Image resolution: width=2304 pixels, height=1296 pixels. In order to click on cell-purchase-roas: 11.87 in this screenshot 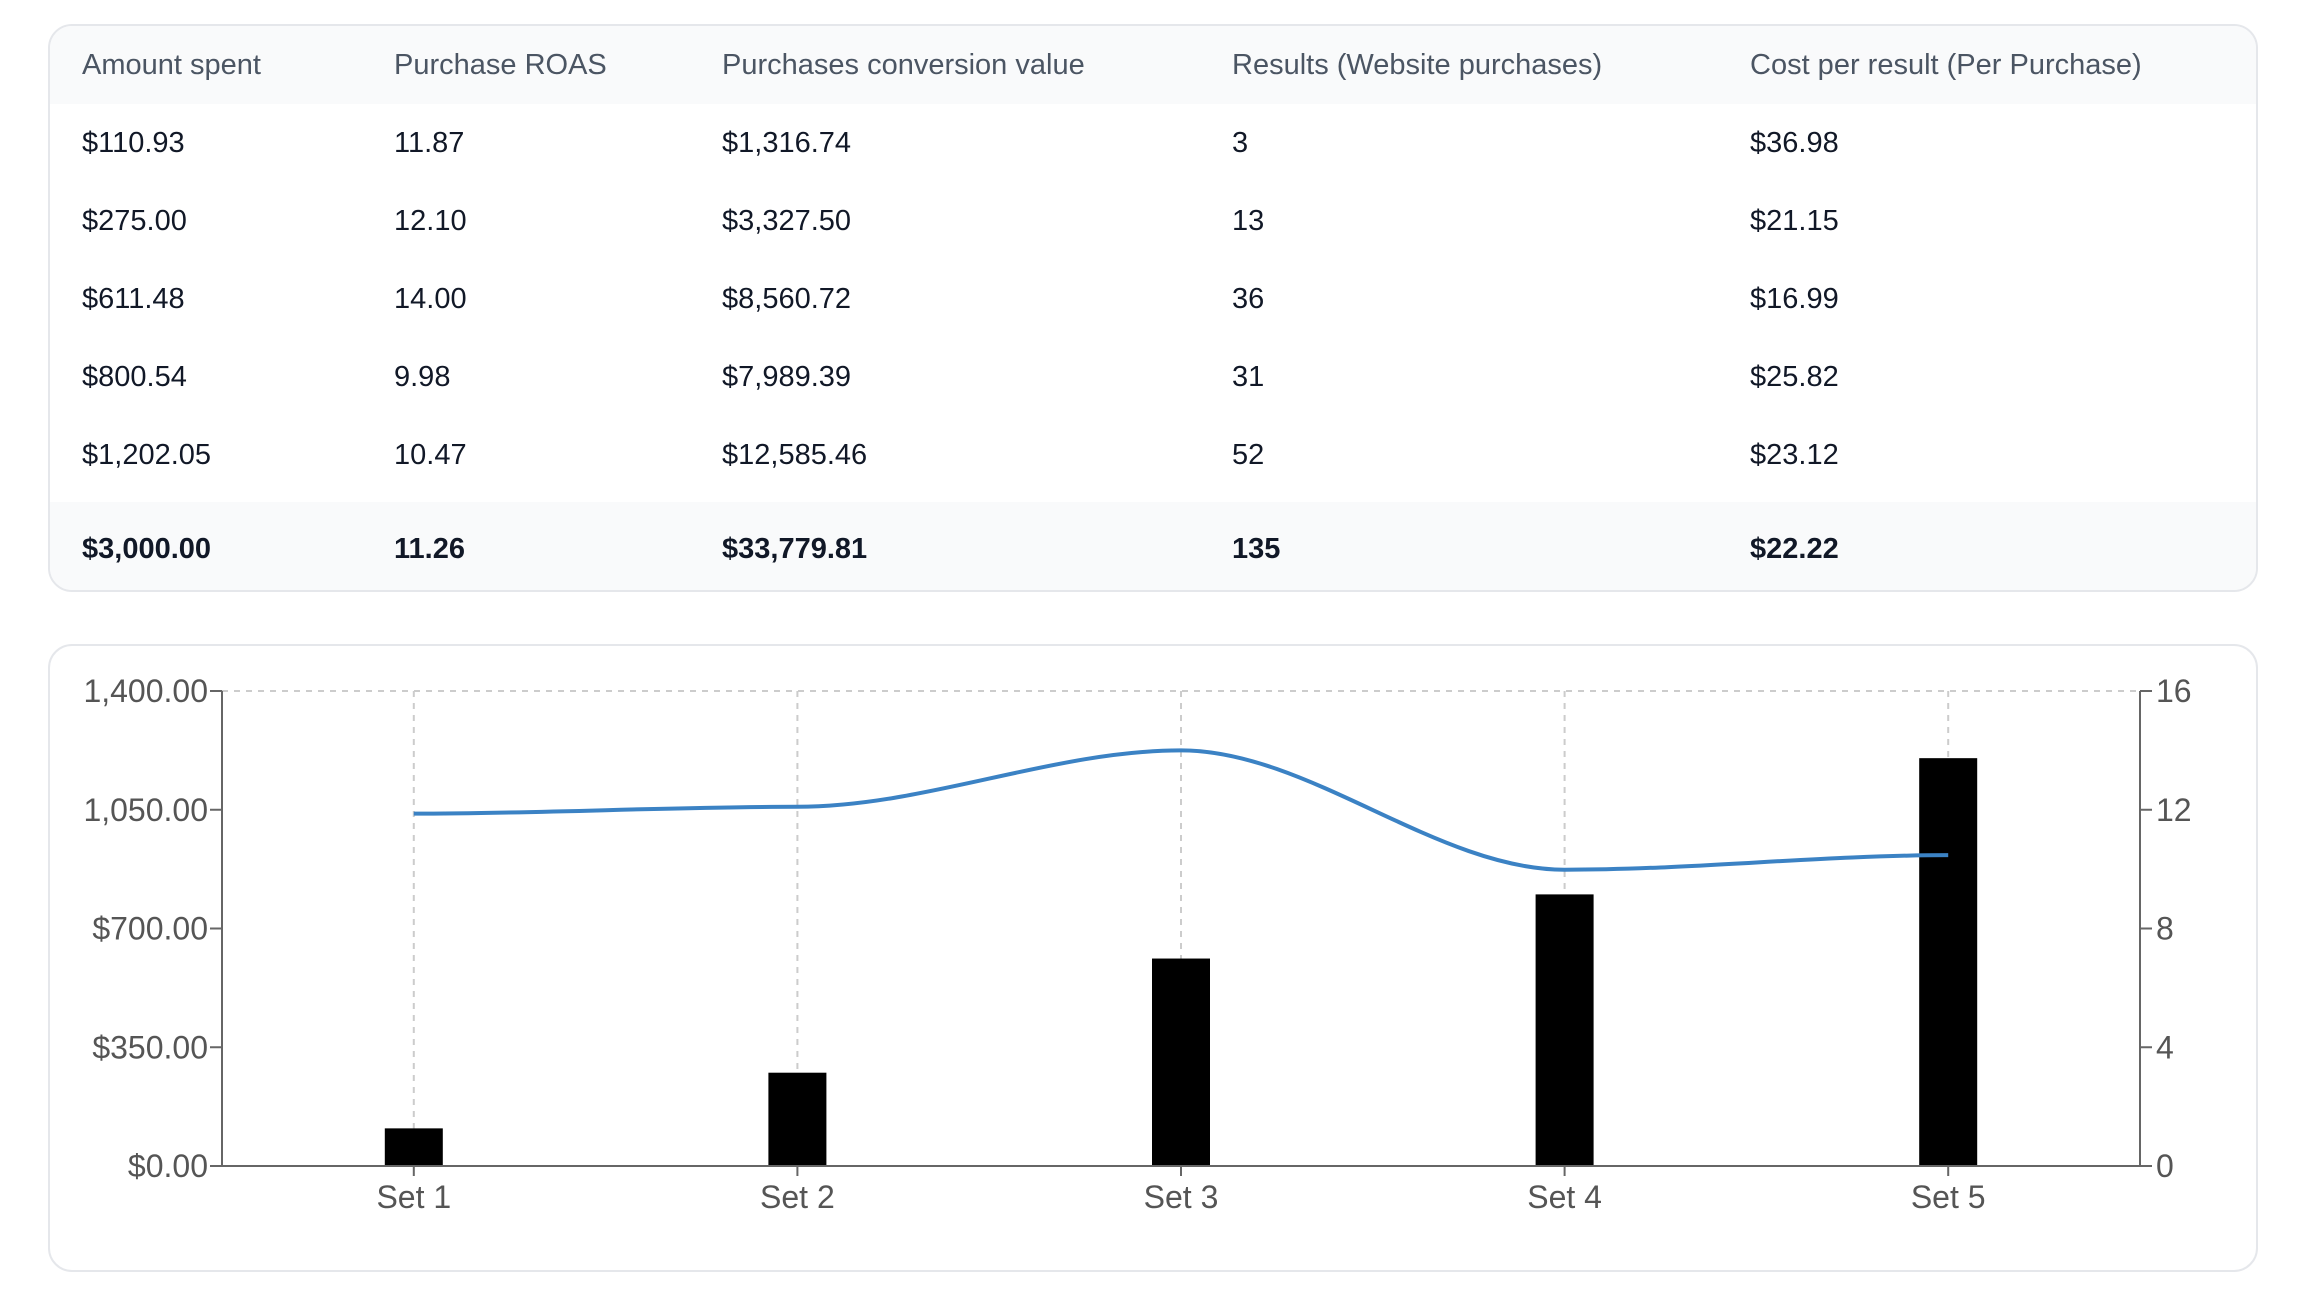, I will do `click(429, 142)`.